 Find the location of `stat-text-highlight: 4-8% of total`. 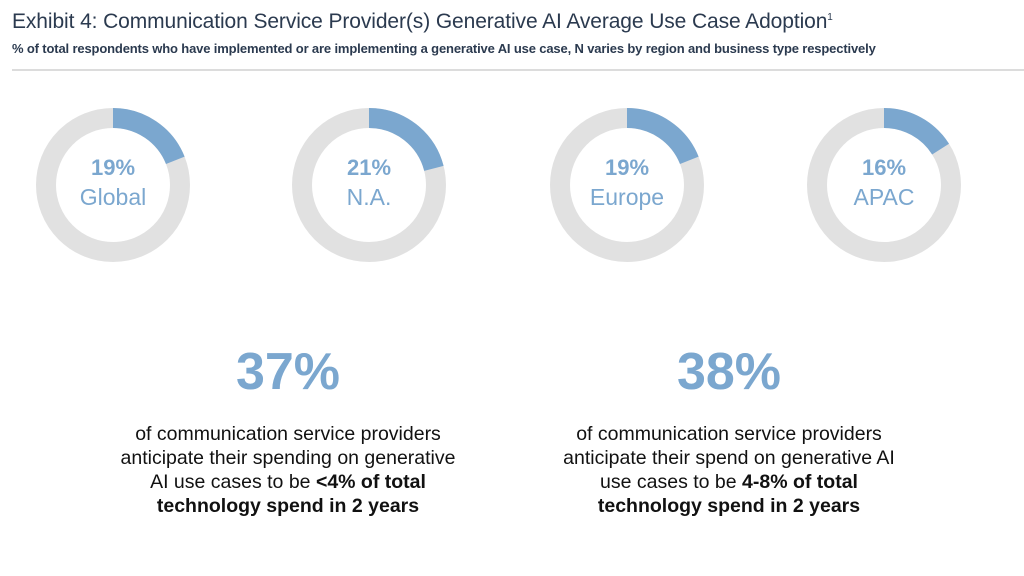

stat-text-highlight: 4-8% of total is located at coordinates (800, 482).